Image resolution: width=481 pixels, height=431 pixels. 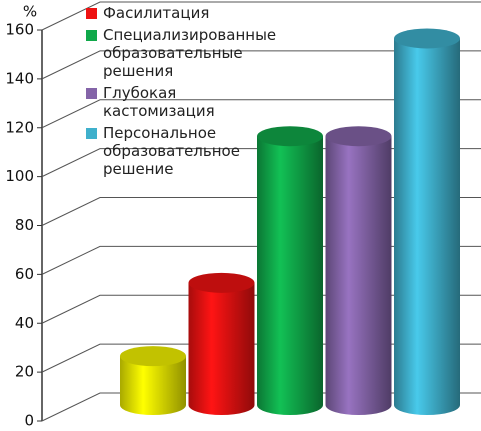 I want to click on y-tick-label: 0, so click(x=29, y=421).